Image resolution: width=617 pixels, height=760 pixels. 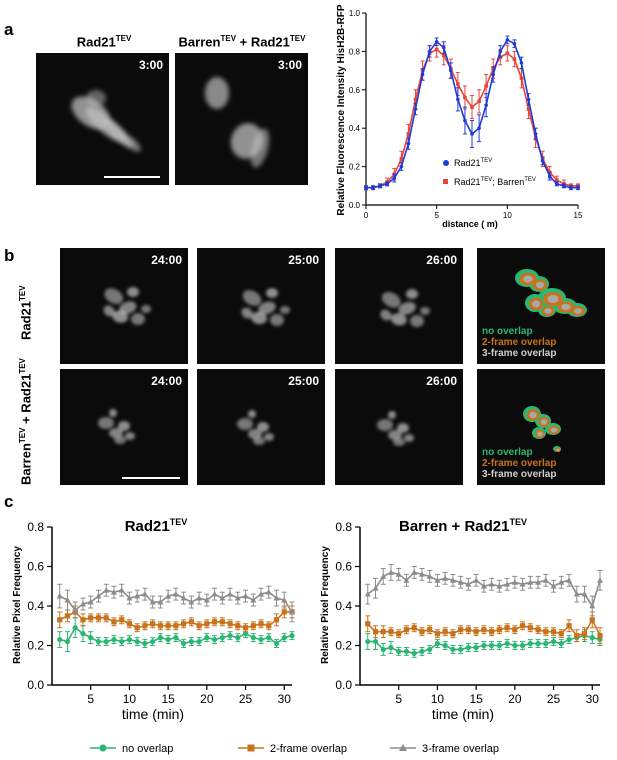 I want to click on x-tick-label: 30, so click(x=593, y=699).